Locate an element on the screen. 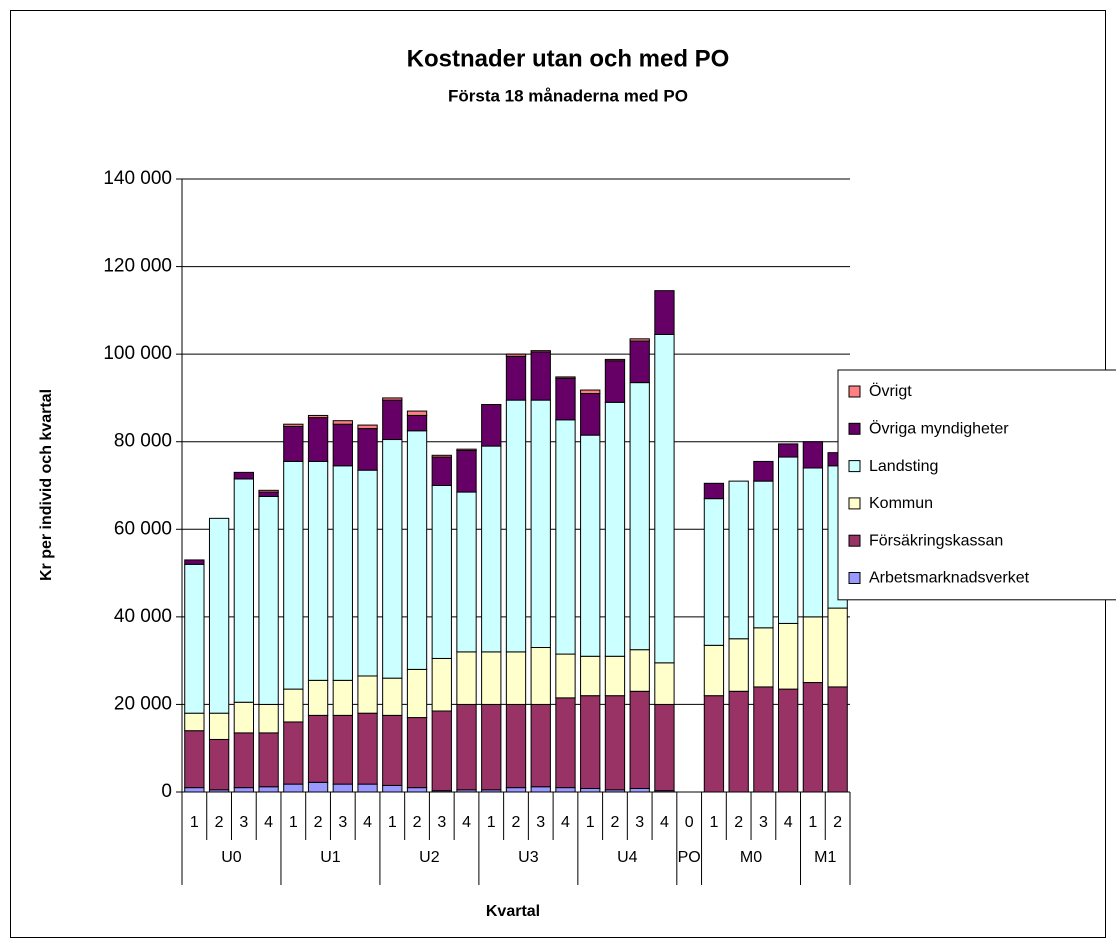 The height and width of the screenshot is (948, 1116). y-tick-label: 80 000 is located at coordinates (143, 441).